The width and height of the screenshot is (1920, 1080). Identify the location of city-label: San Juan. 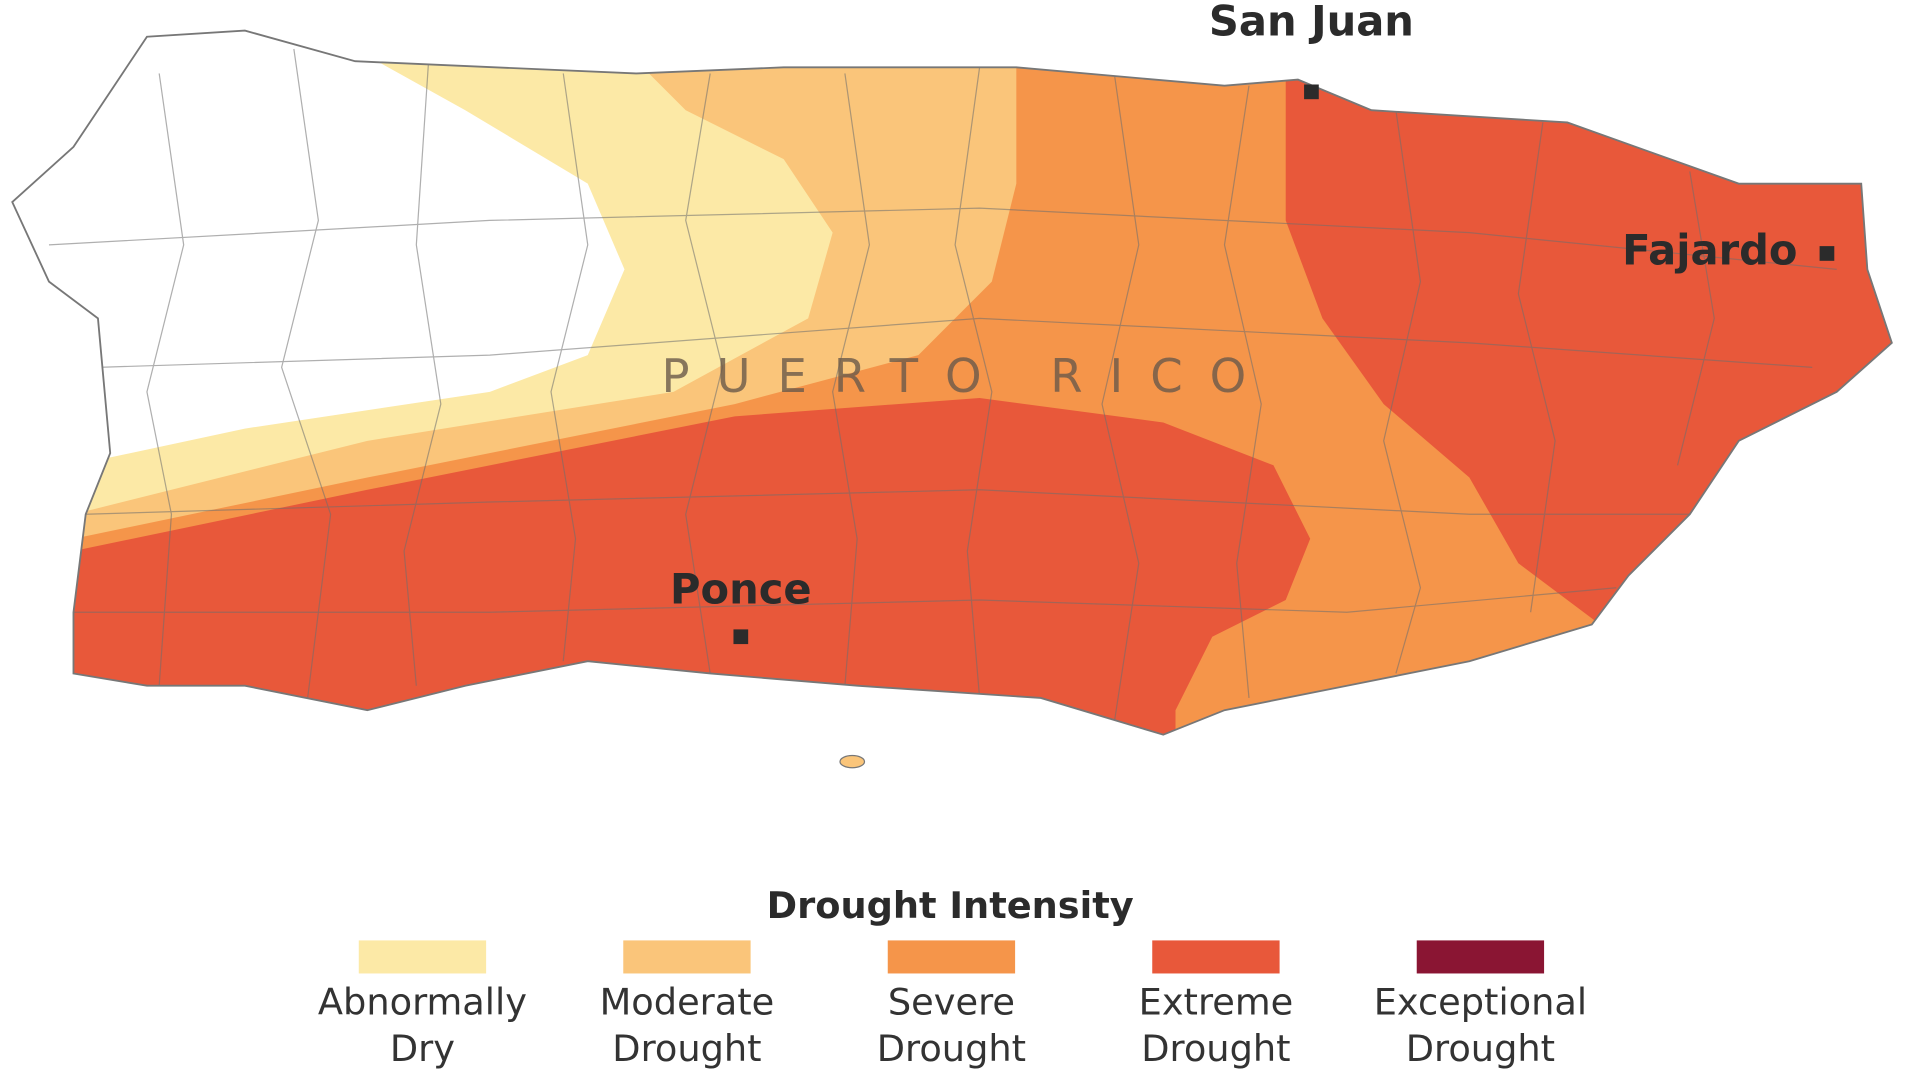
(1311, 22).